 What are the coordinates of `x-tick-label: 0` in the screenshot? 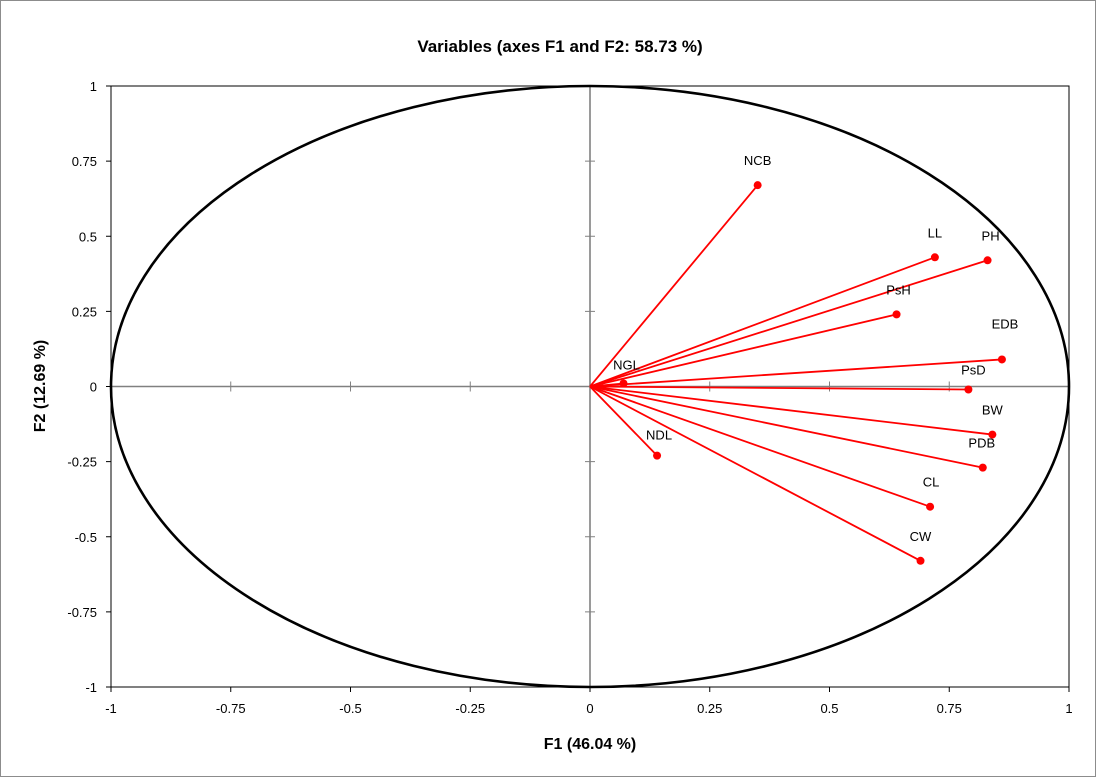 It's located at (589, 708).